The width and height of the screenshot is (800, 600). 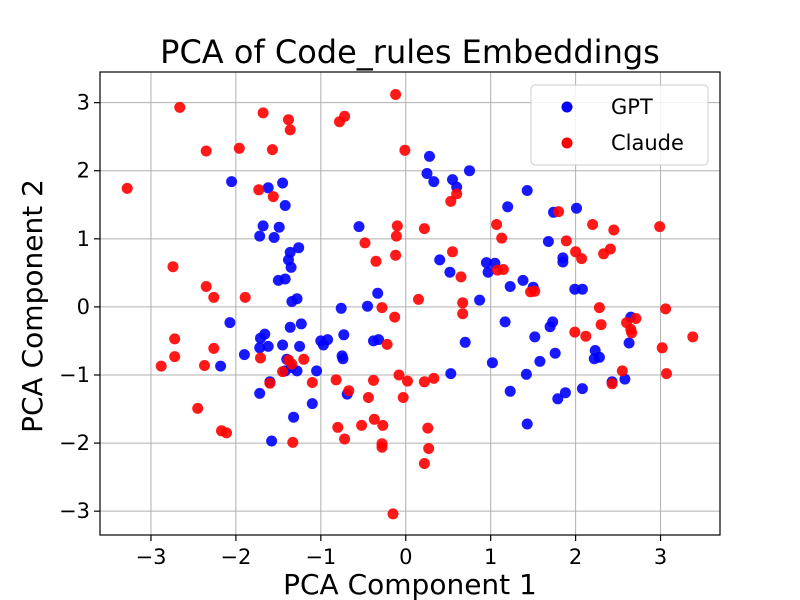 I want to click on legend-marker, so click(x=567, y=107).